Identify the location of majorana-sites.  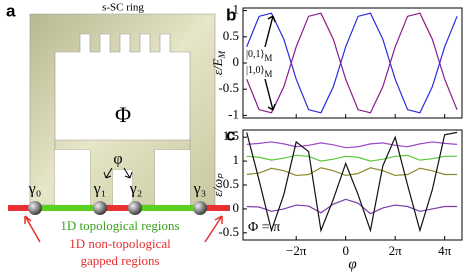
(117, 208).